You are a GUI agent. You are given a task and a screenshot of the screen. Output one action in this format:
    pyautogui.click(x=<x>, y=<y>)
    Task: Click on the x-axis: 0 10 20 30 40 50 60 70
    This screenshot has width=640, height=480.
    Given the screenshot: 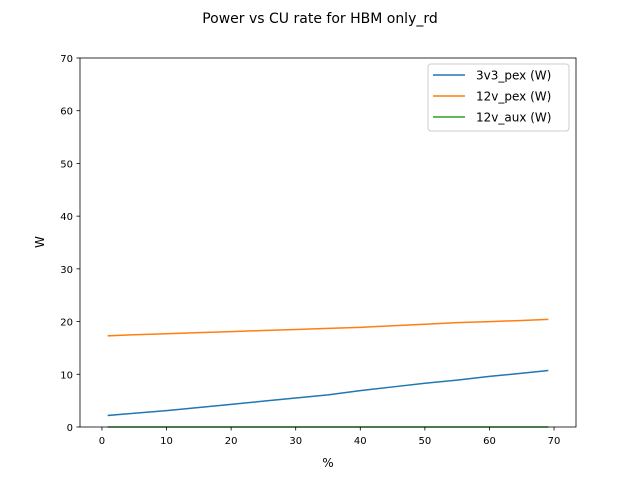 What is the action you would take?
    pyautogui.click(x=330, y=437)
    